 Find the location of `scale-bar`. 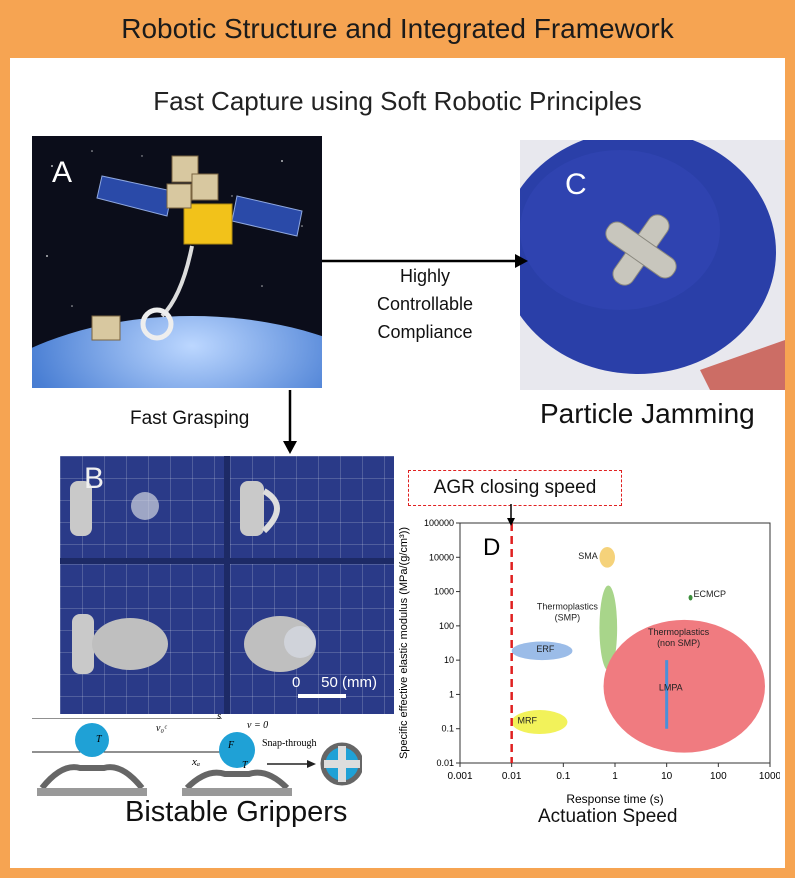

scale-bar is located at coordinates (322, 696).